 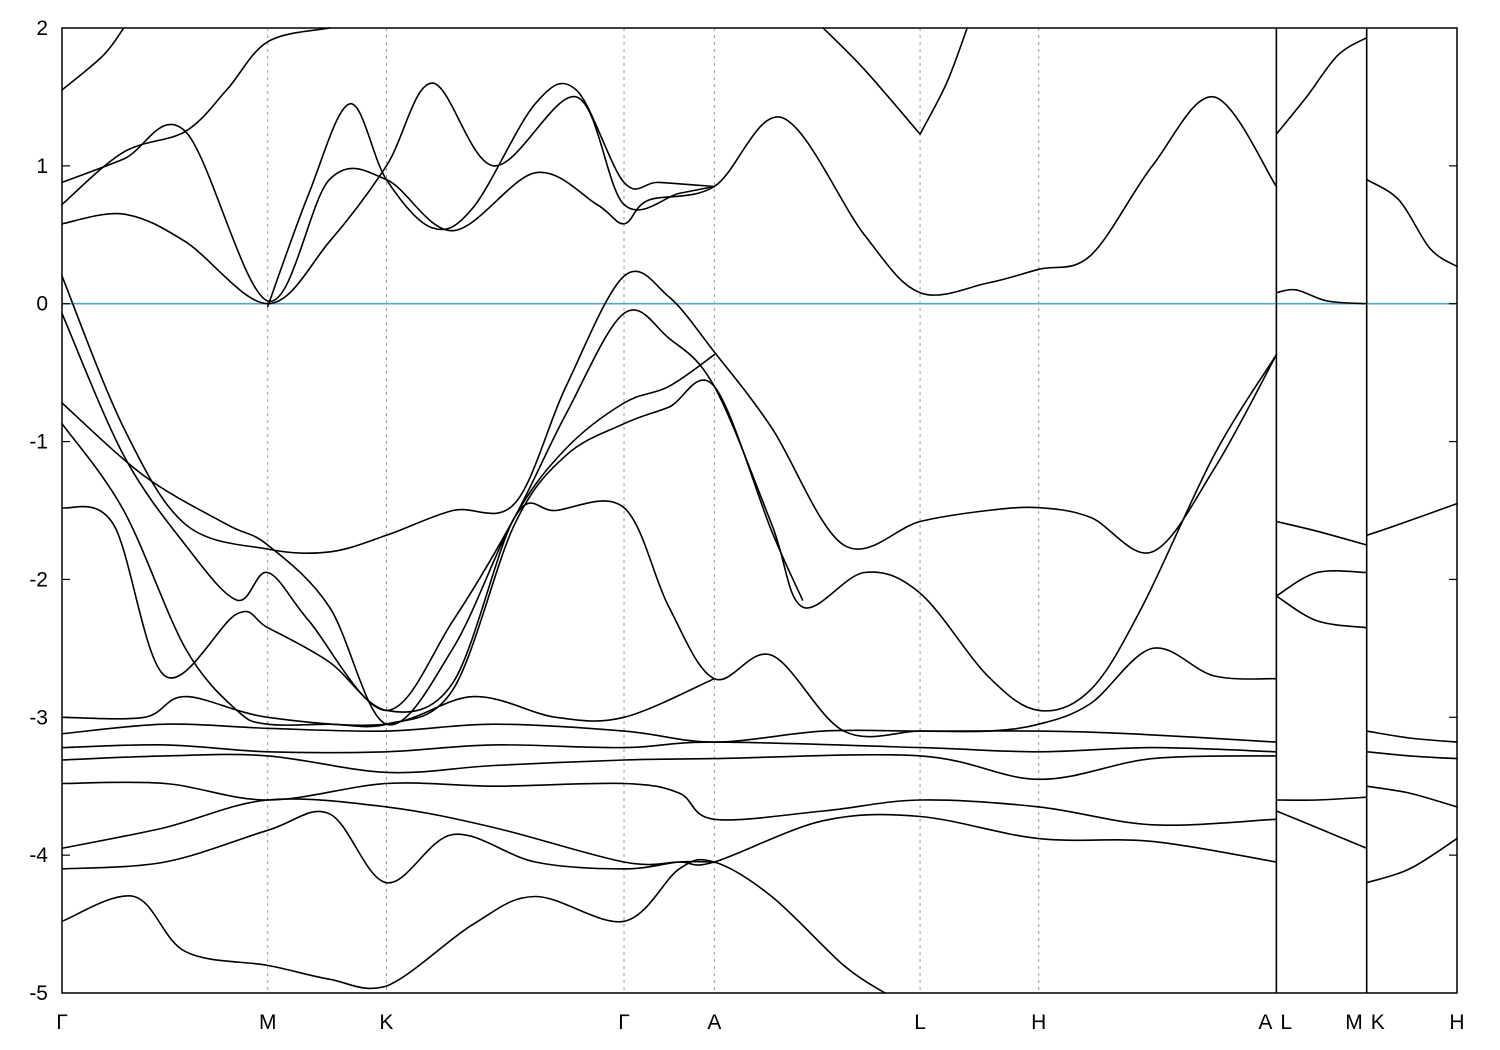 What do you see at coordinates (38, 442) in the screenshot?
I see `y-tick-label: -1` at bounding box center [38, 442].